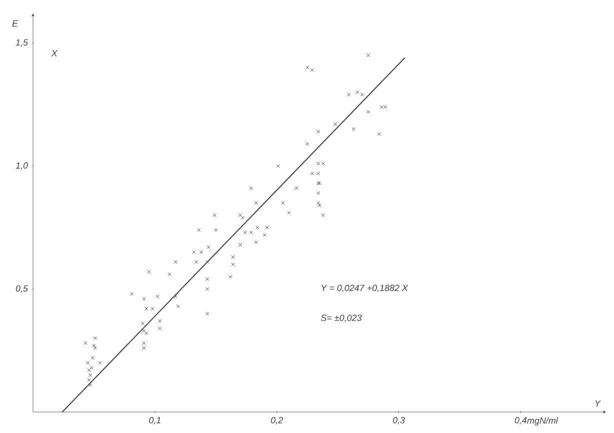  Describe the element at coordinates (542, 421) in the screenshot. I see `text: mgN/ml` at that location.